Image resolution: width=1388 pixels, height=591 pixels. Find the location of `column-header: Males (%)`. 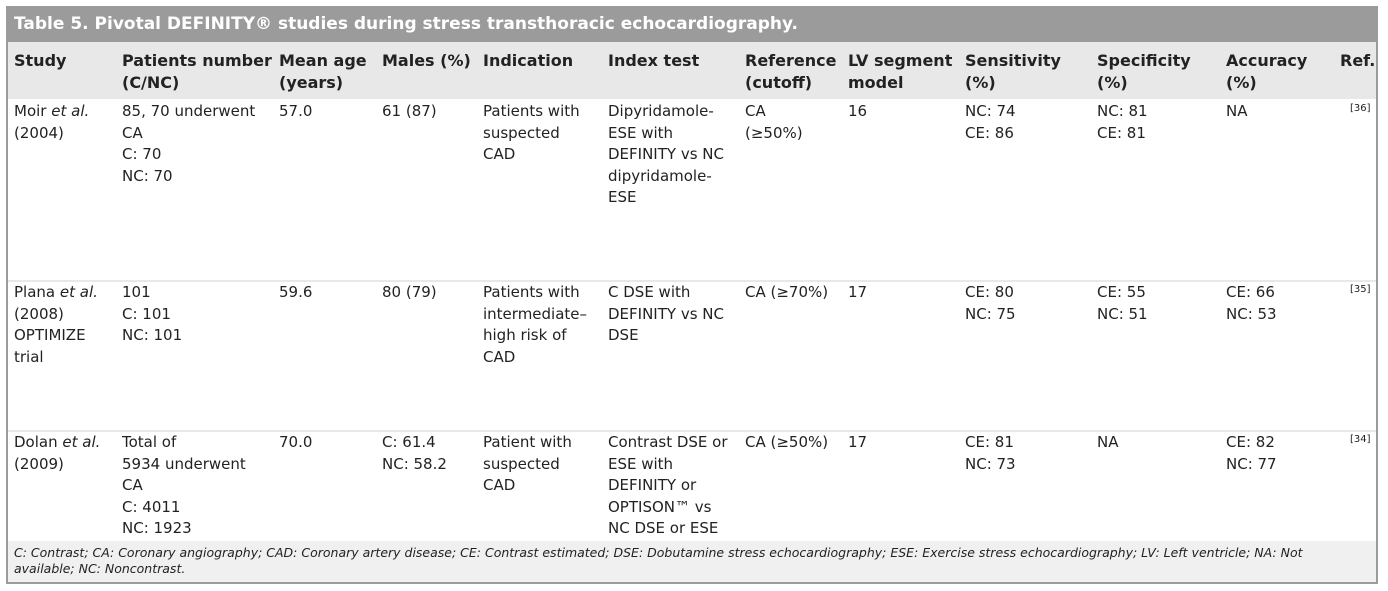

column-header: Males (%) is located at coordinates (426, 61).